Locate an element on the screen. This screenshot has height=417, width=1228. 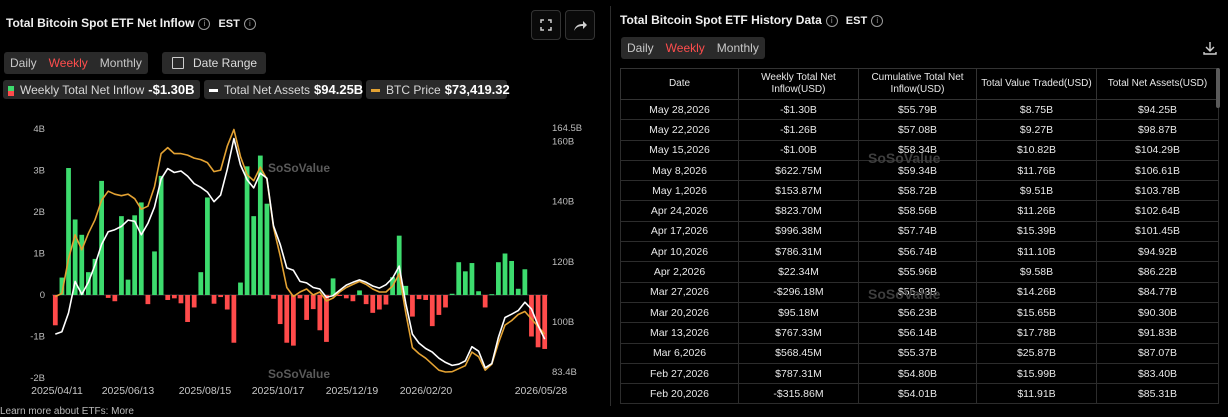
table-row: May 28,2026 -$1.30B $55.79B $8.75B $94.25B is located at coordinates (919, 109).